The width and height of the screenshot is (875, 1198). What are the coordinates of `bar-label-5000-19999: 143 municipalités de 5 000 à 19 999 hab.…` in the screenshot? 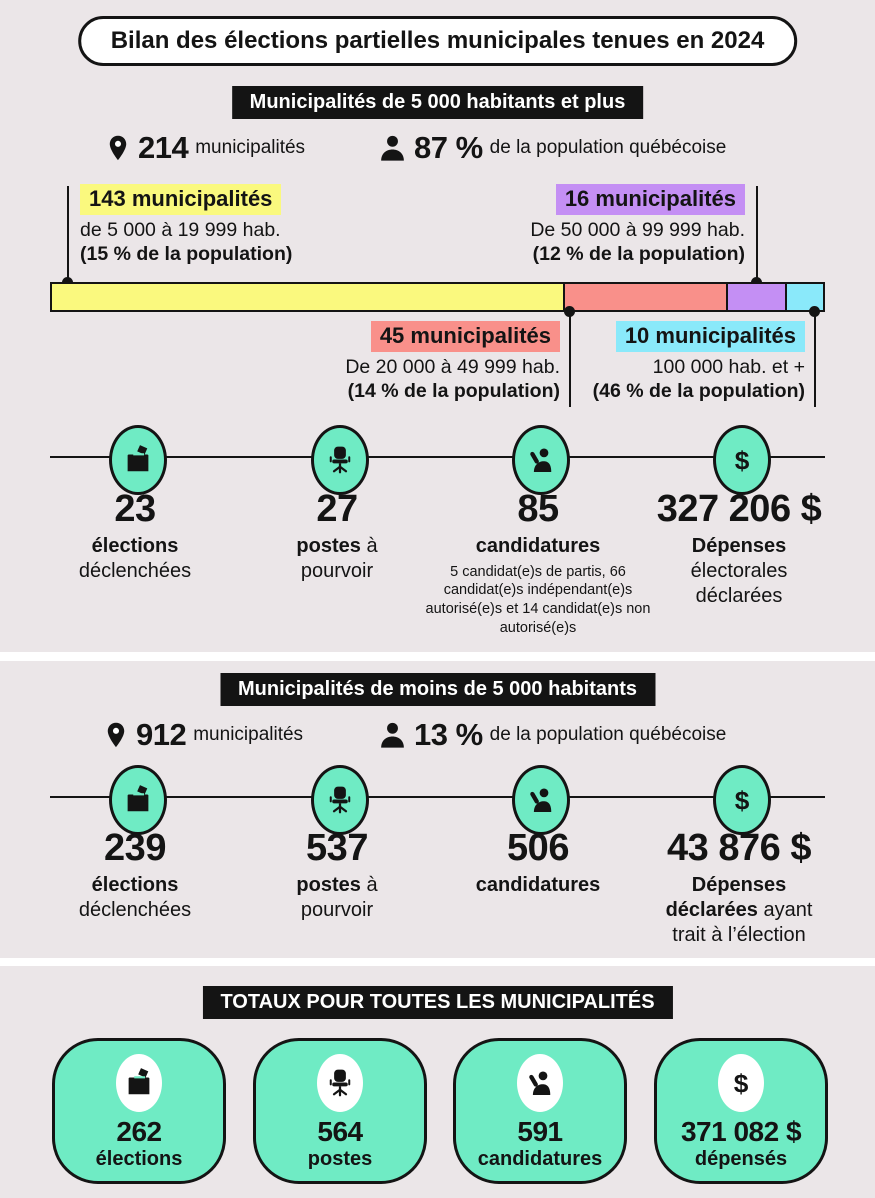 It's located at (186, 225).